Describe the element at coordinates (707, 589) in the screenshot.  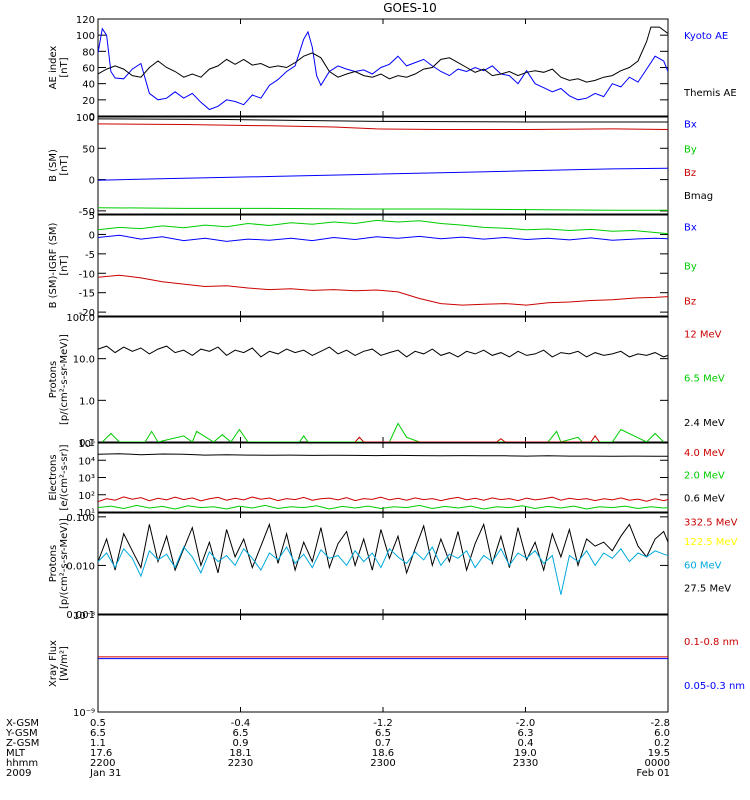
I see `legend-label: 27.5 MeV` at that location.